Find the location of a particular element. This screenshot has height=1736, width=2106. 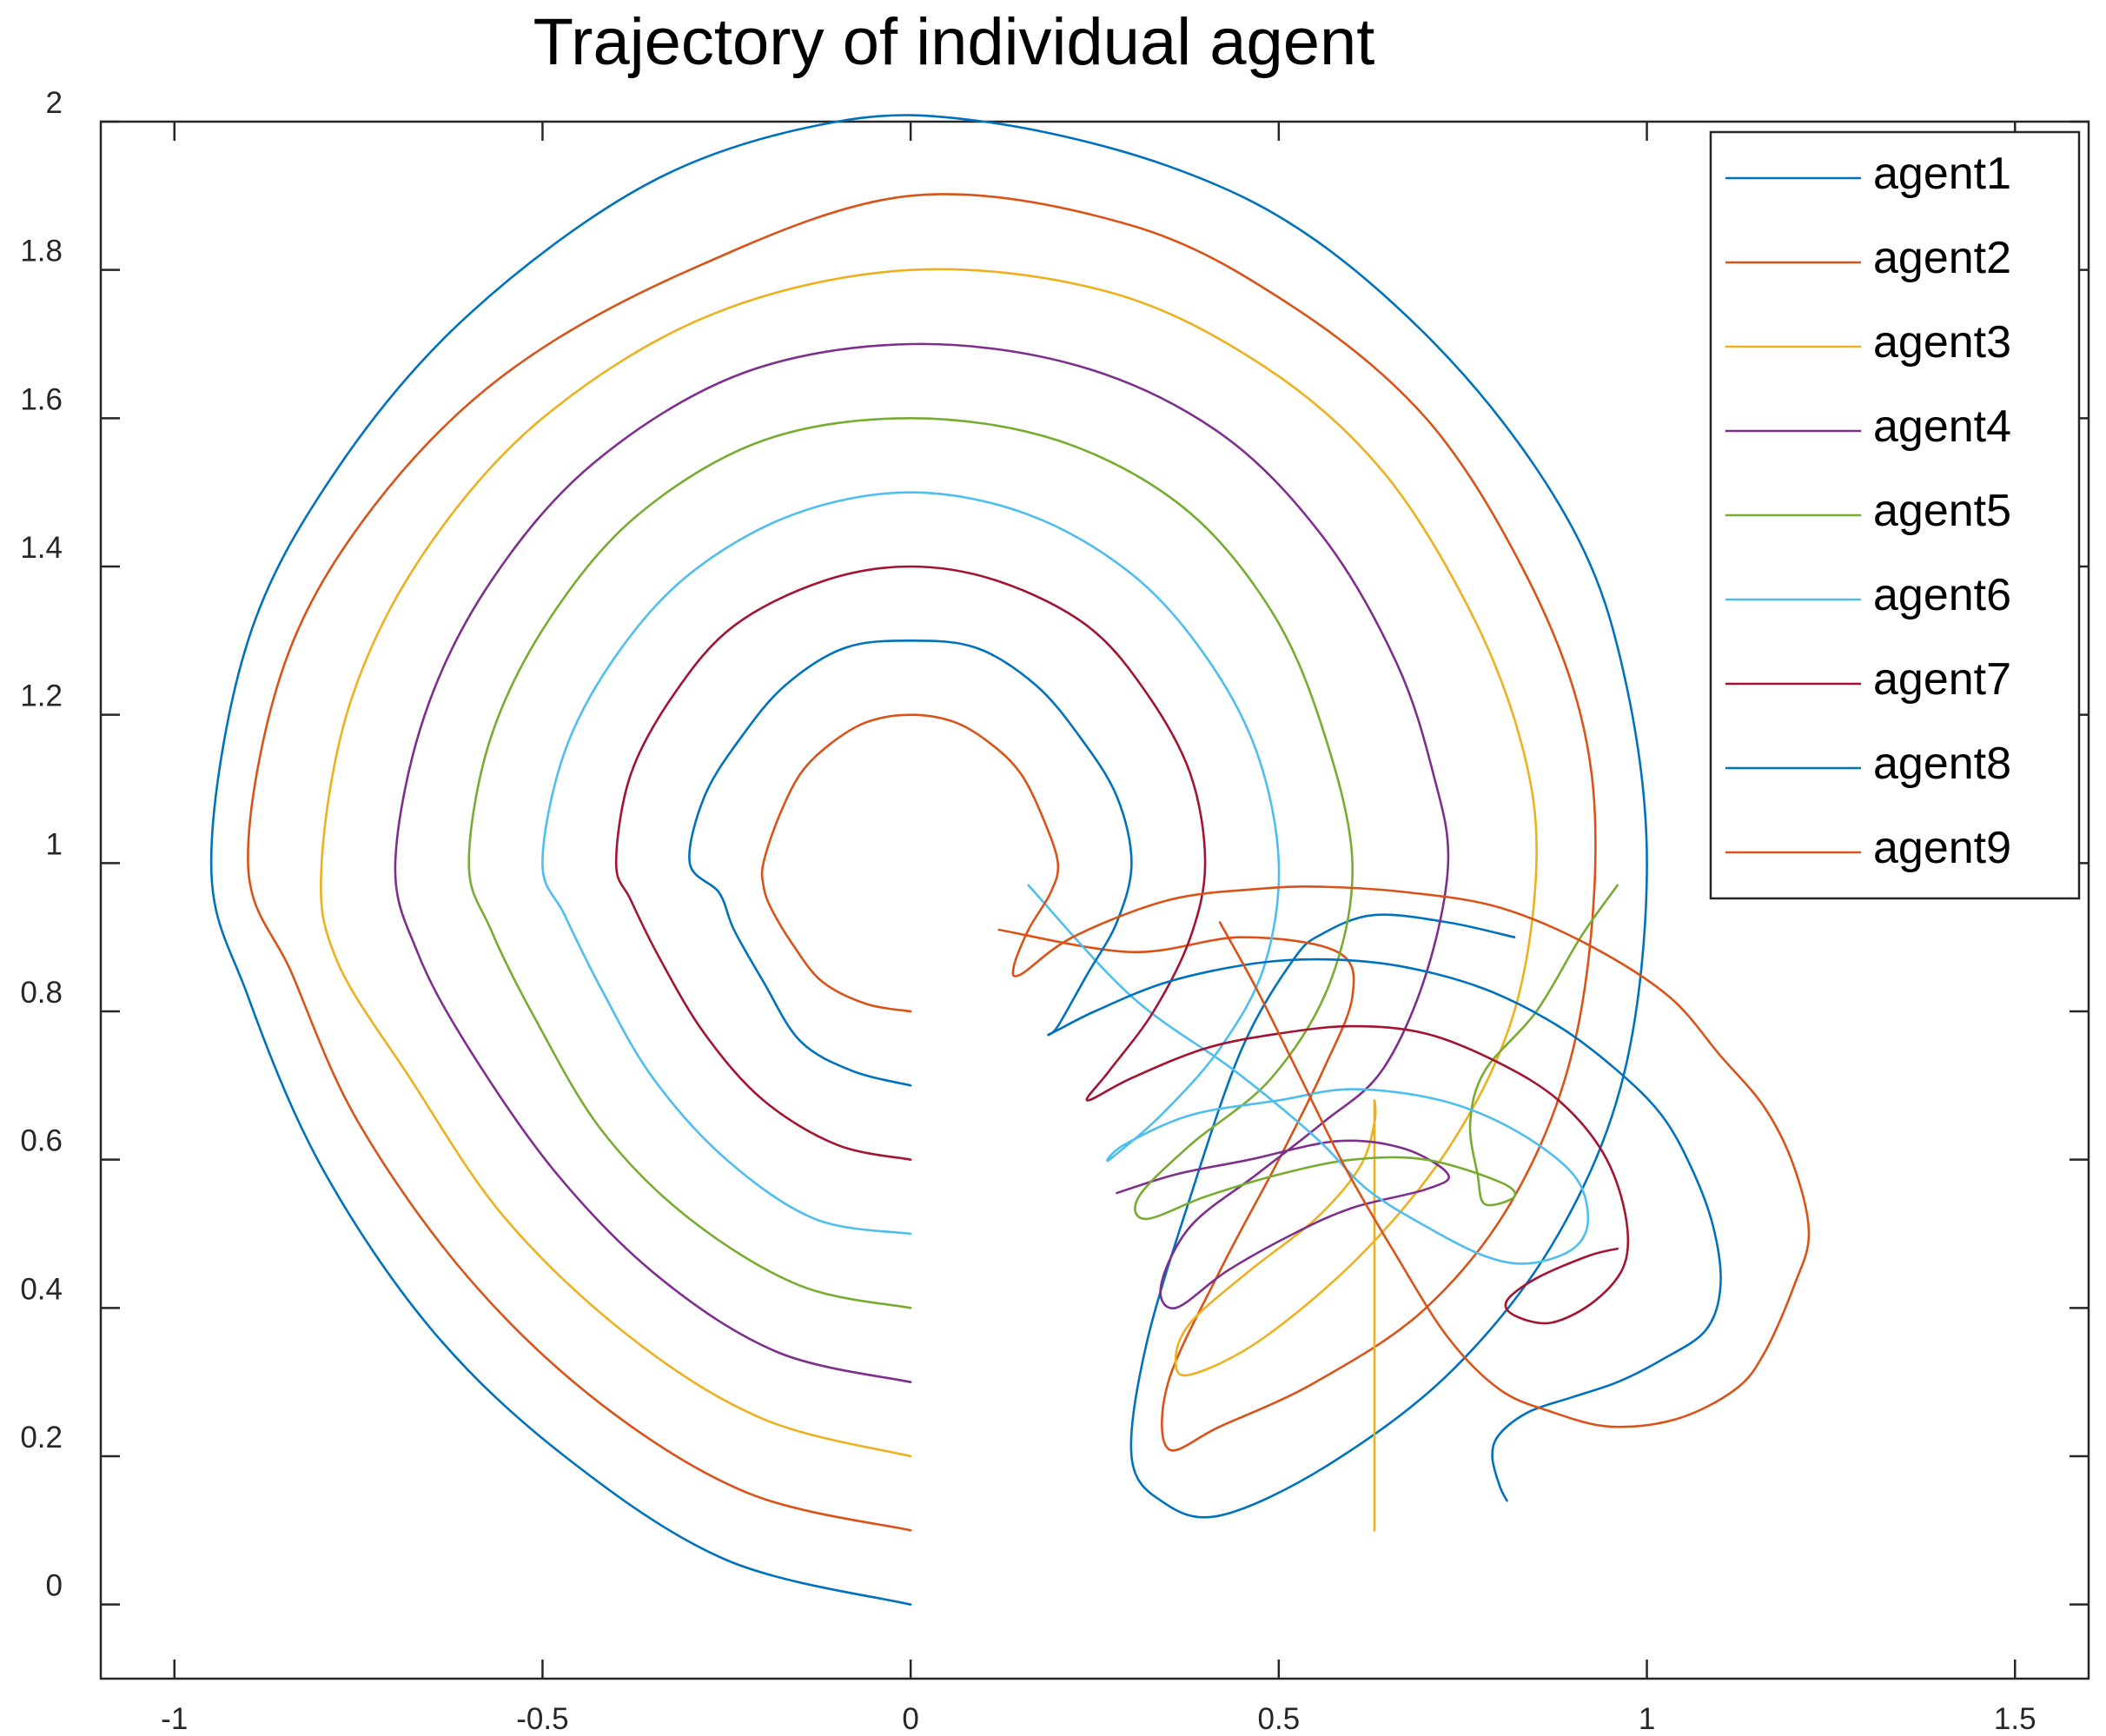

y-tick-label: 1.6 is located at coordinates (41, 399).